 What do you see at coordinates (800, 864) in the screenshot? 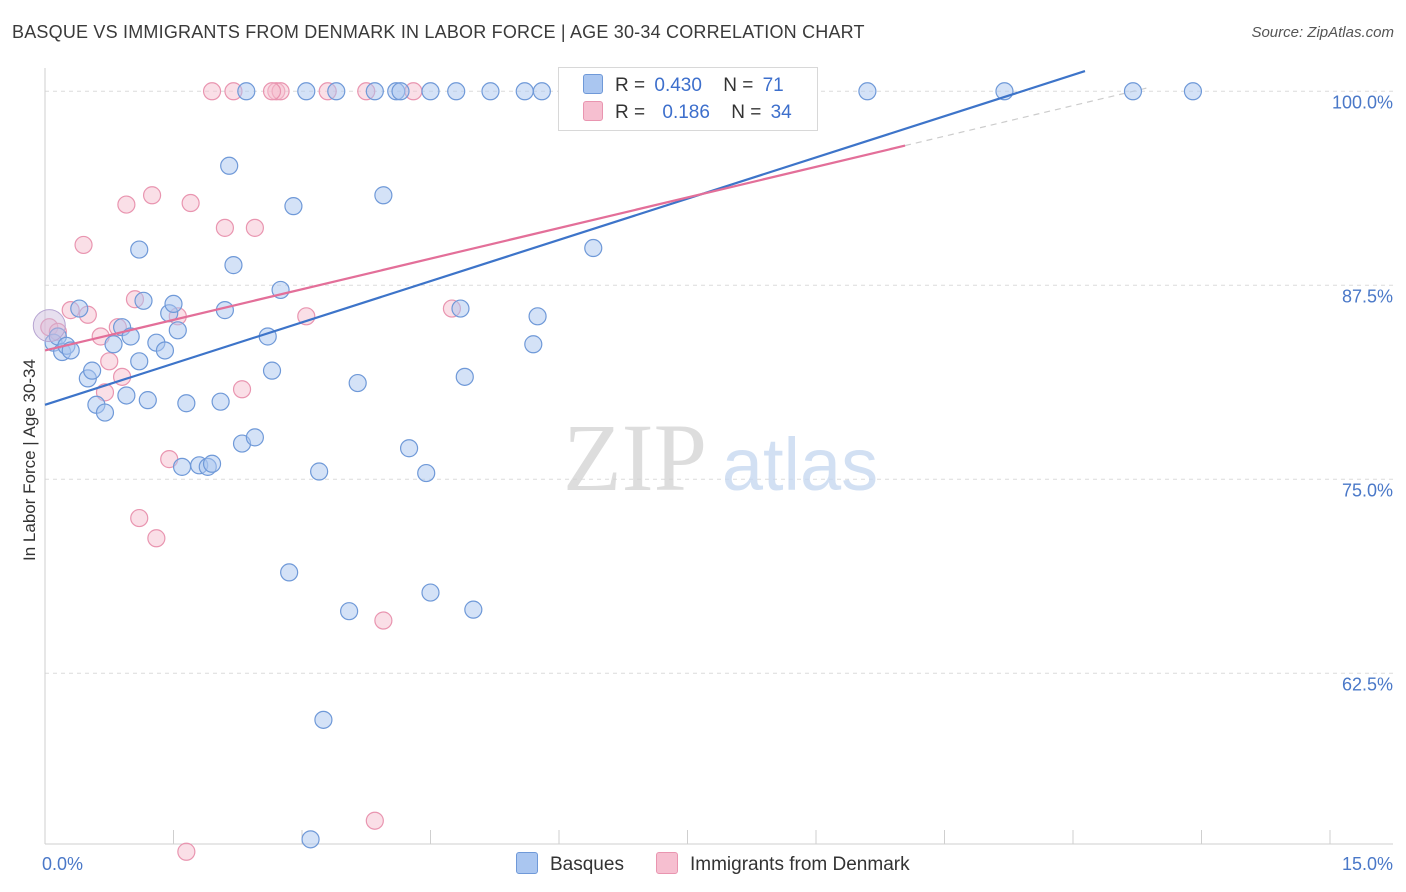
I see `bottom-legend-label-immigrants: Immigrants from Denmark` at bounding box center [800, 864].